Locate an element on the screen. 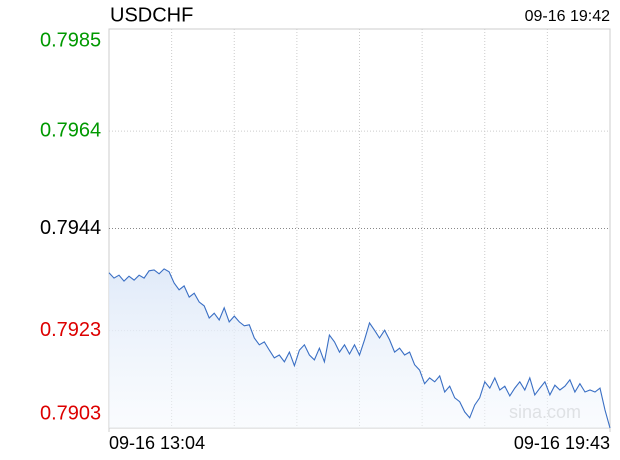 The width and height of the screenshot is (620, 460). x-tick-label: 09-16 13:04 is located at coordinates (157, 443).